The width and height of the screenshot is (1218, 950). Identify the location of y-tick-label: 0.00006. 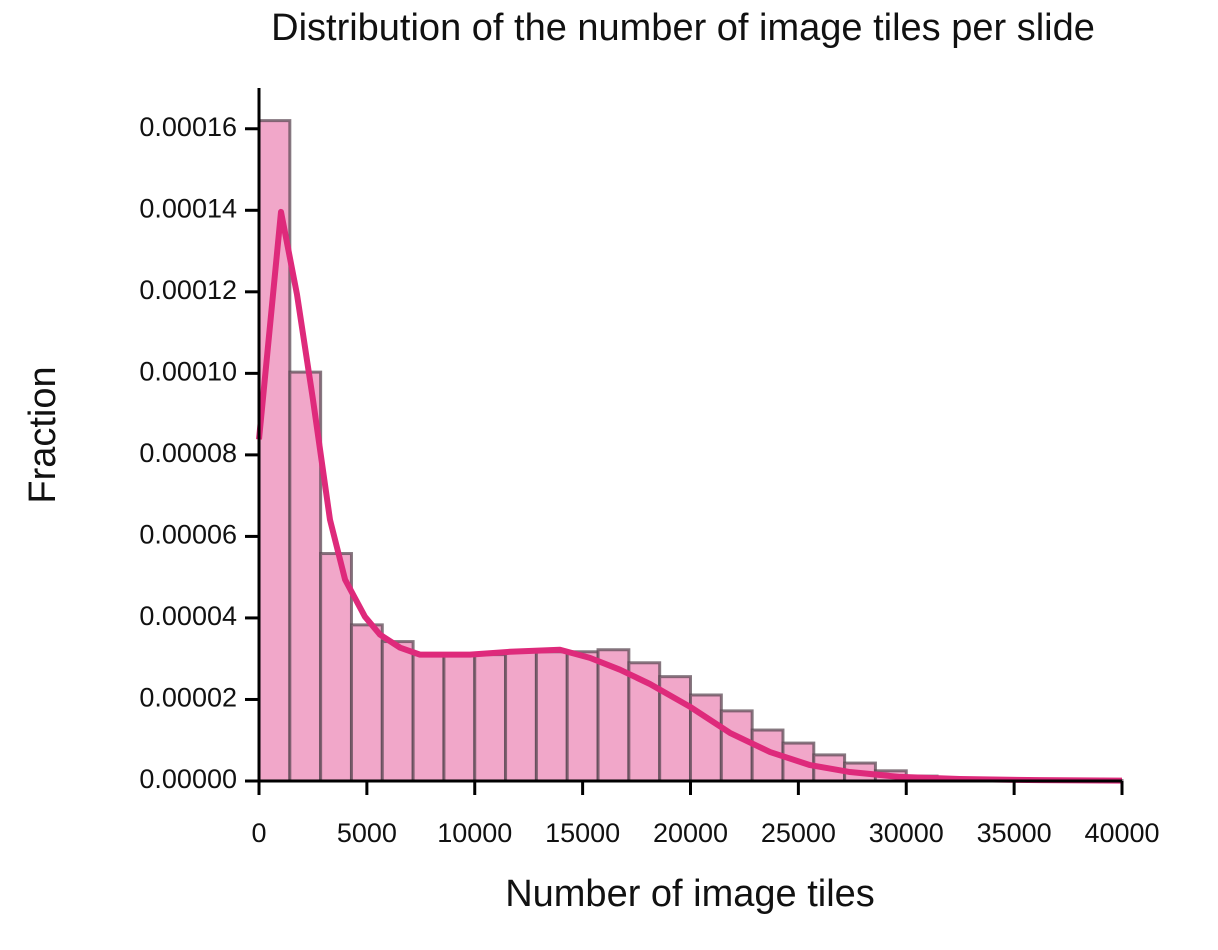
(188, 535).